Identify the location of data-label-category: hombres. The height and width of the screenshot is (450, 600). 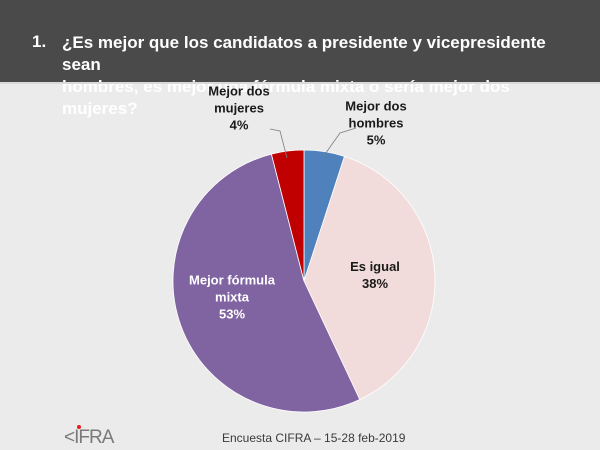
(376, 122).